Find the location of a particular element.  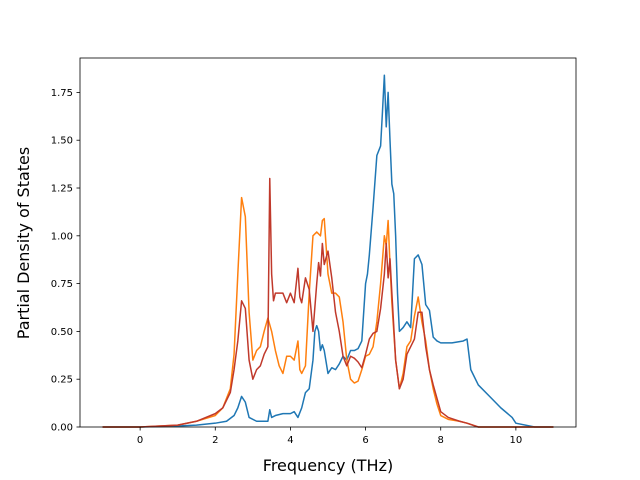

y-tick-label: 1.00 is located at coordinates (62, 236).